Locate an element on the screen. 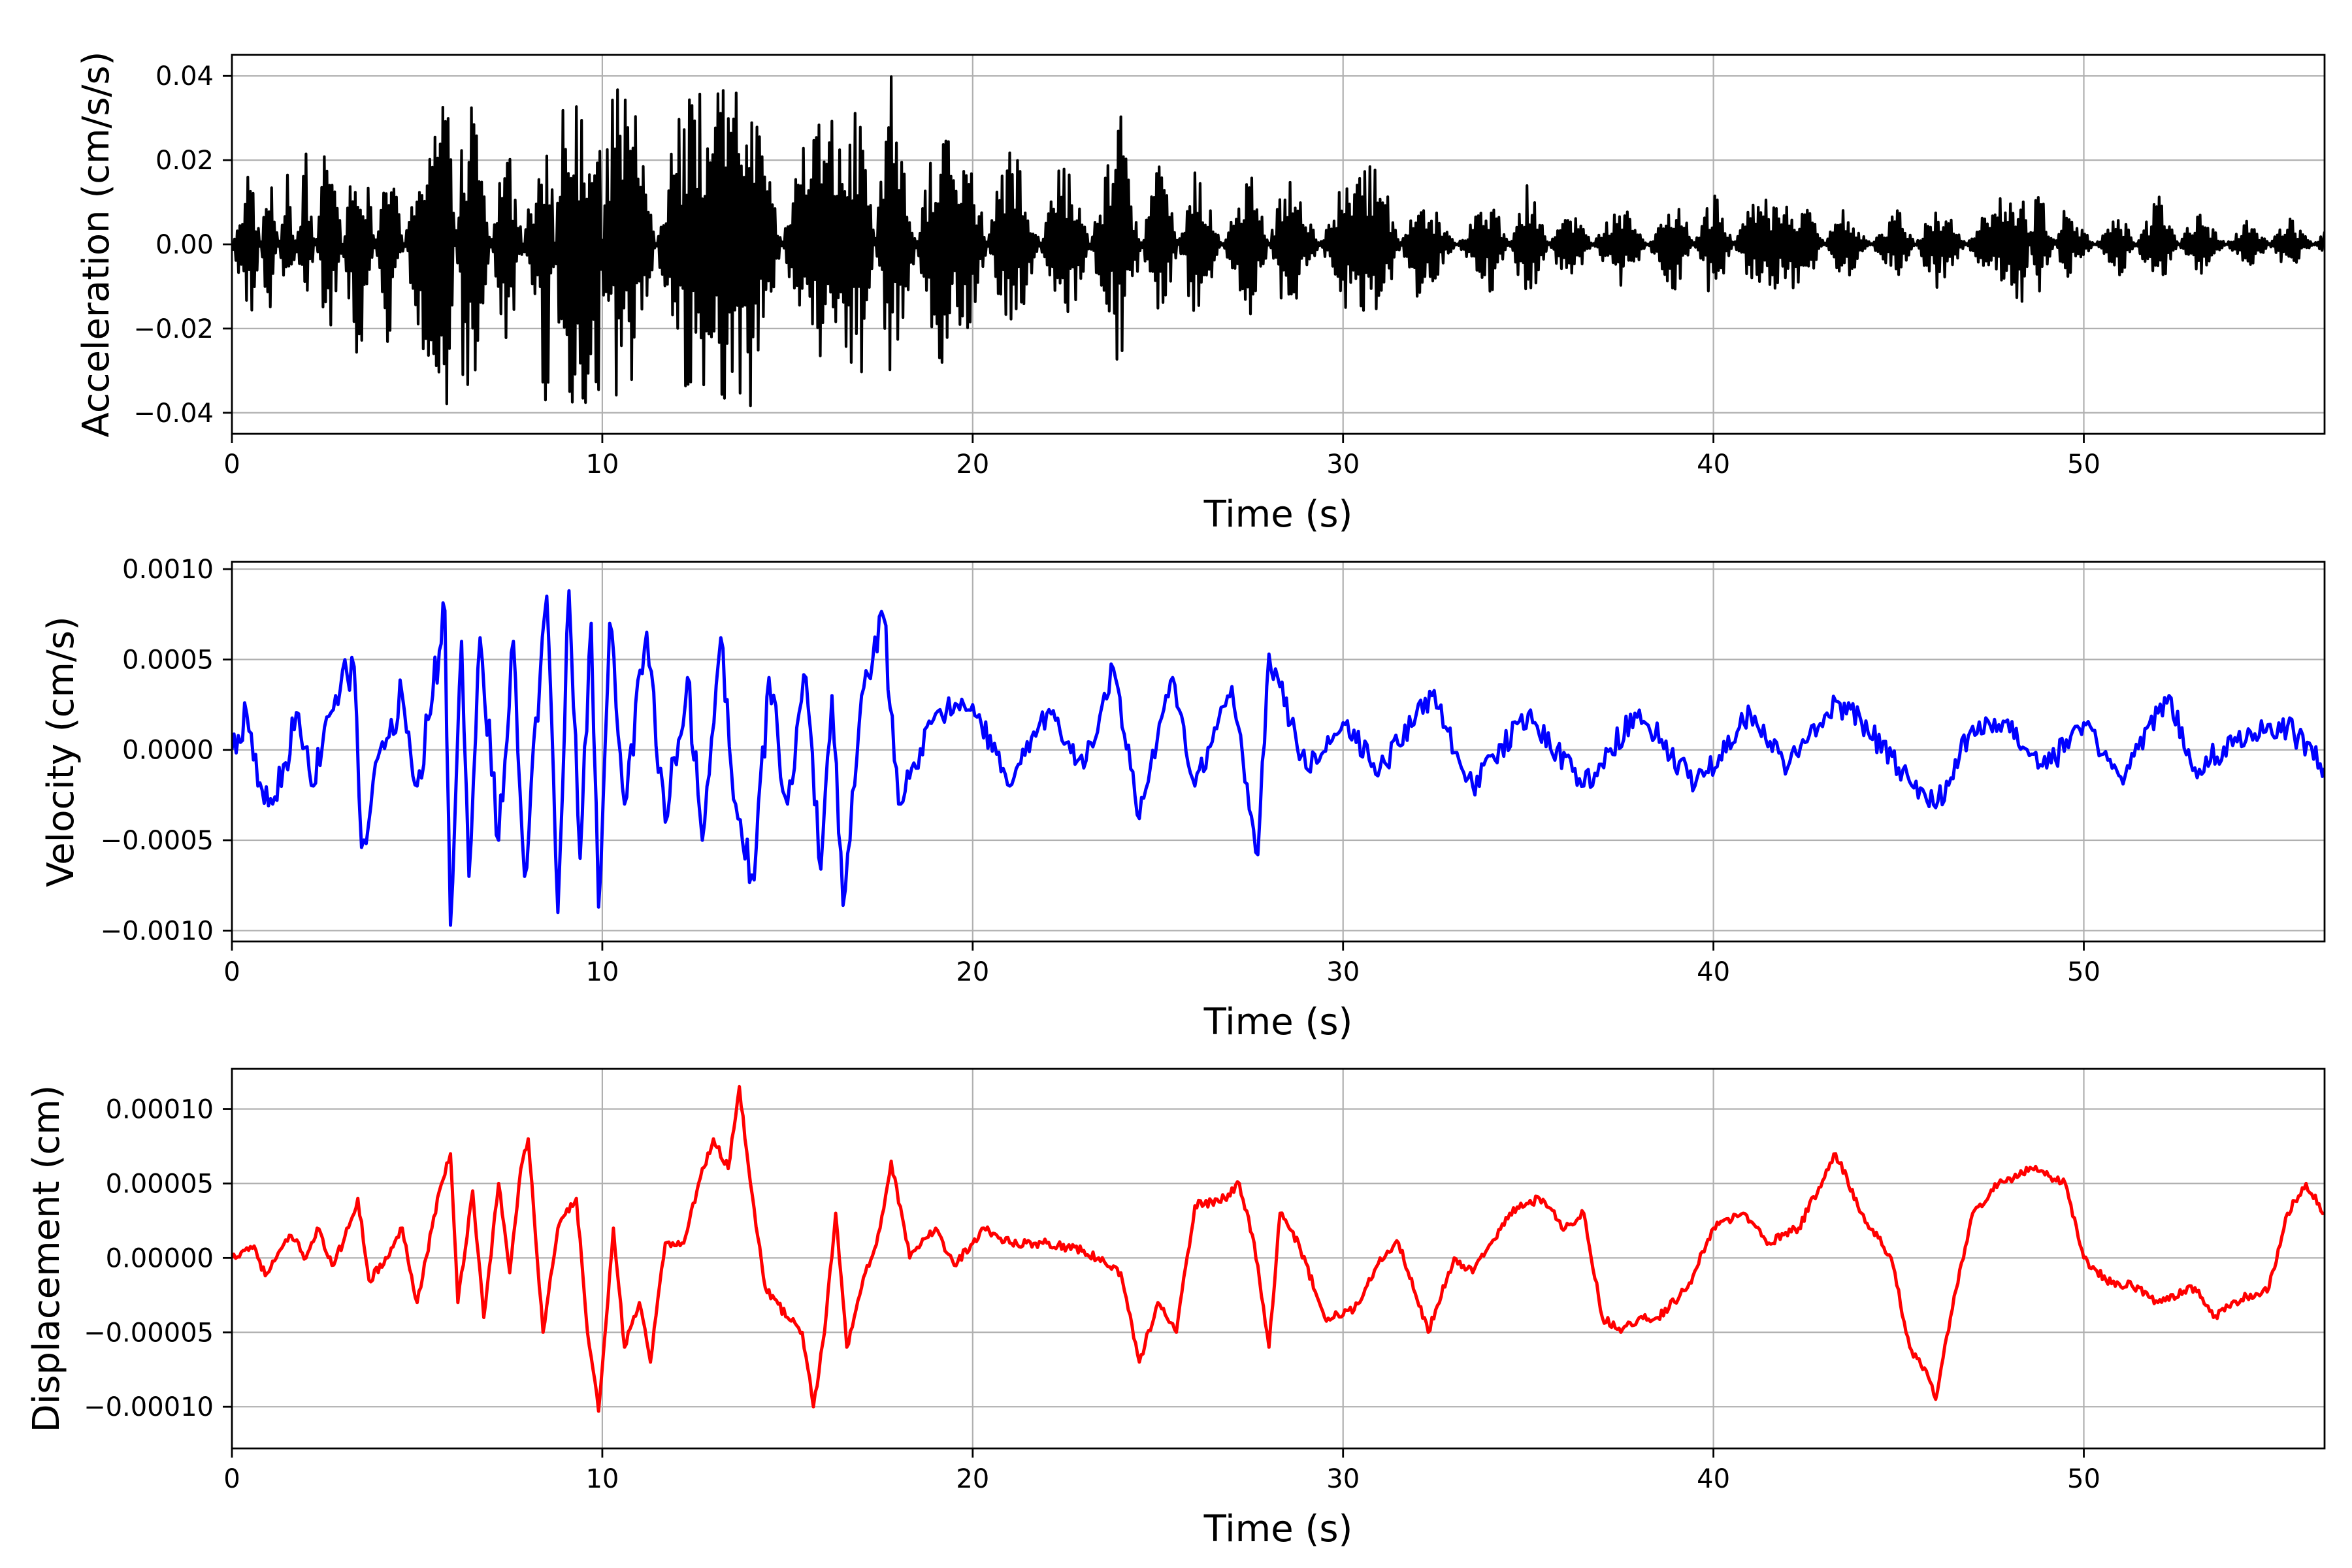 The image size is (2352, 1568). y-tick-label: −0.00005 is located at coordinates (149, 1333).